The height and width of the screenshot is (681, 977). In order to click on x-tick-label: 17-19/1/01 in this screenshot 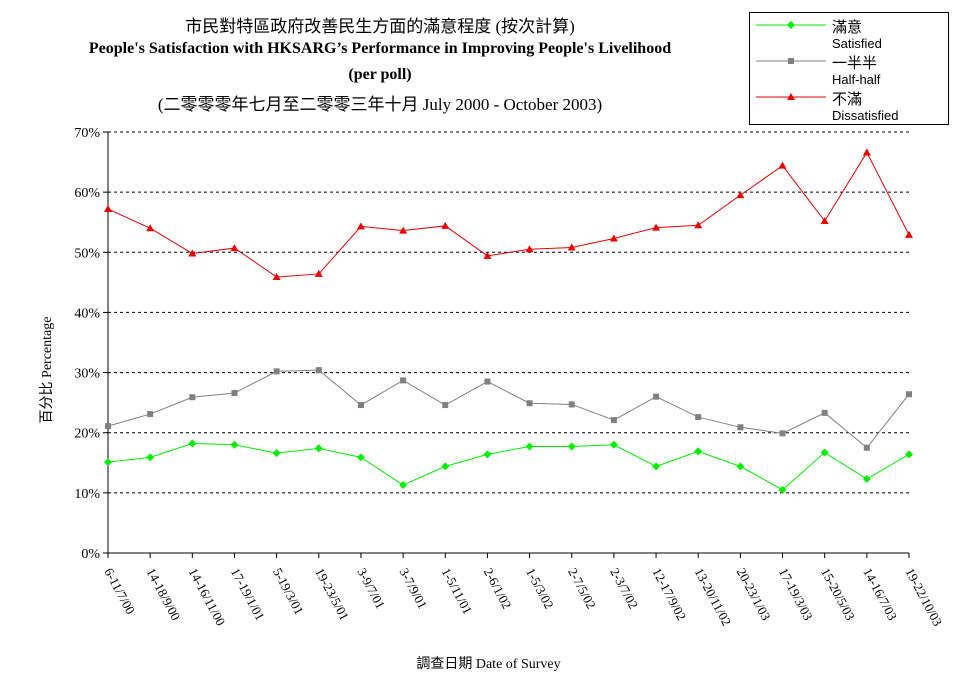, I will do `click(248, 593)`.